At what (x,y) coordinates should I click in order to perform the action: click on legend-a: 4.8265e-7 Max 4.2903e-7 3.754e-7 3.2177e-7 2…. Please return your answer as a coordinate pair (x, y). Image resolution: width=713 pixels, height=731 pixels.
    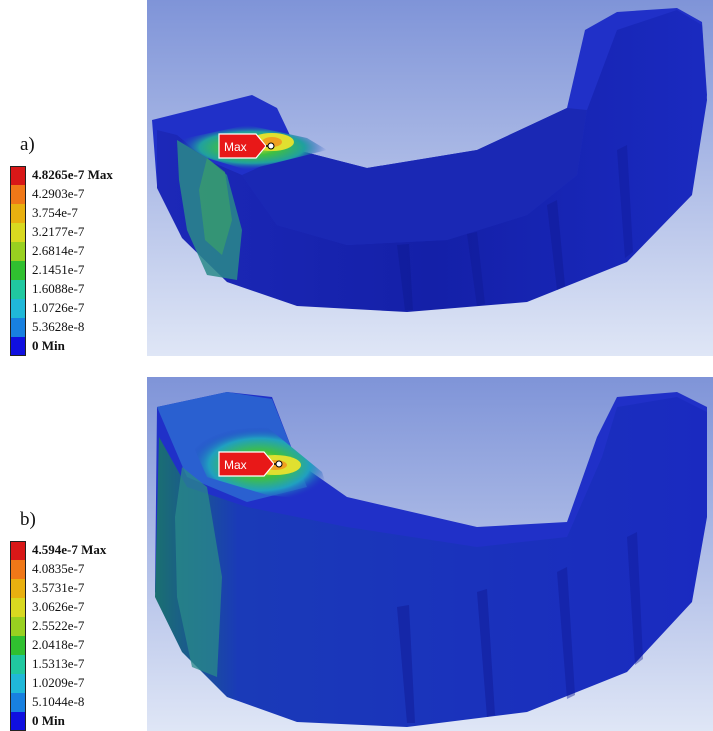
    Looking at the image, I should click on (85, 261).